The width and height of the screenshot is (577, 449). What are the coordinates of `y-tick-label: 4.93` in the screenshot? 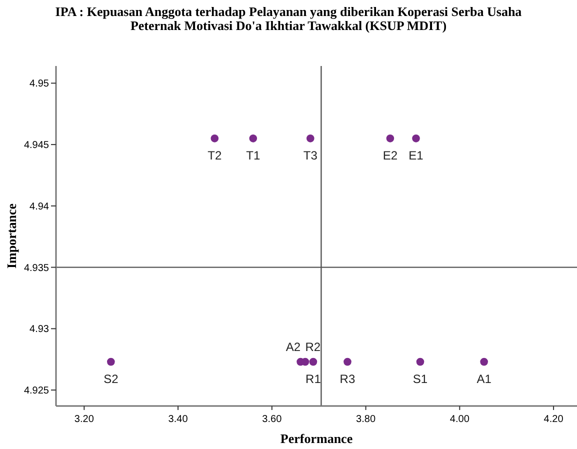 It's located at (40, 330).